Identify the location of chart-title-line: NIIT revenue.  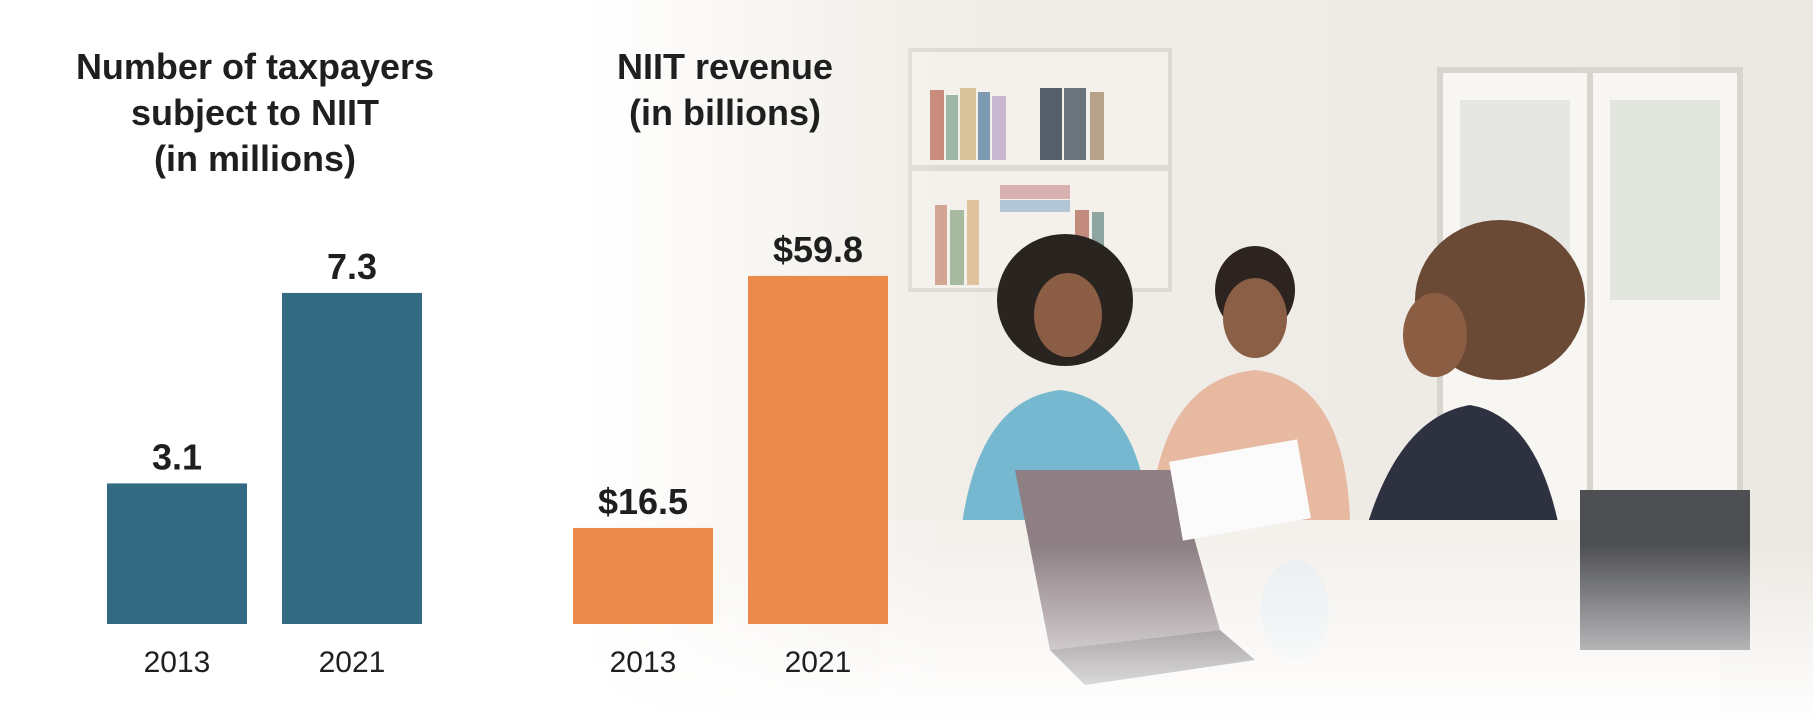
(725, 66).